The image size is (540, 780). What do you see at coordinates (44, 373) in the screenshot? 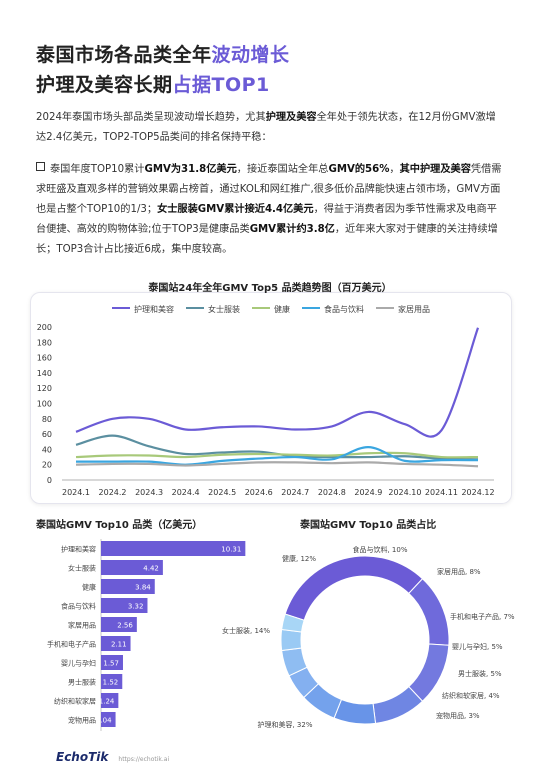
I see `y-tick-label: 140` at bounding box center [44, 373].